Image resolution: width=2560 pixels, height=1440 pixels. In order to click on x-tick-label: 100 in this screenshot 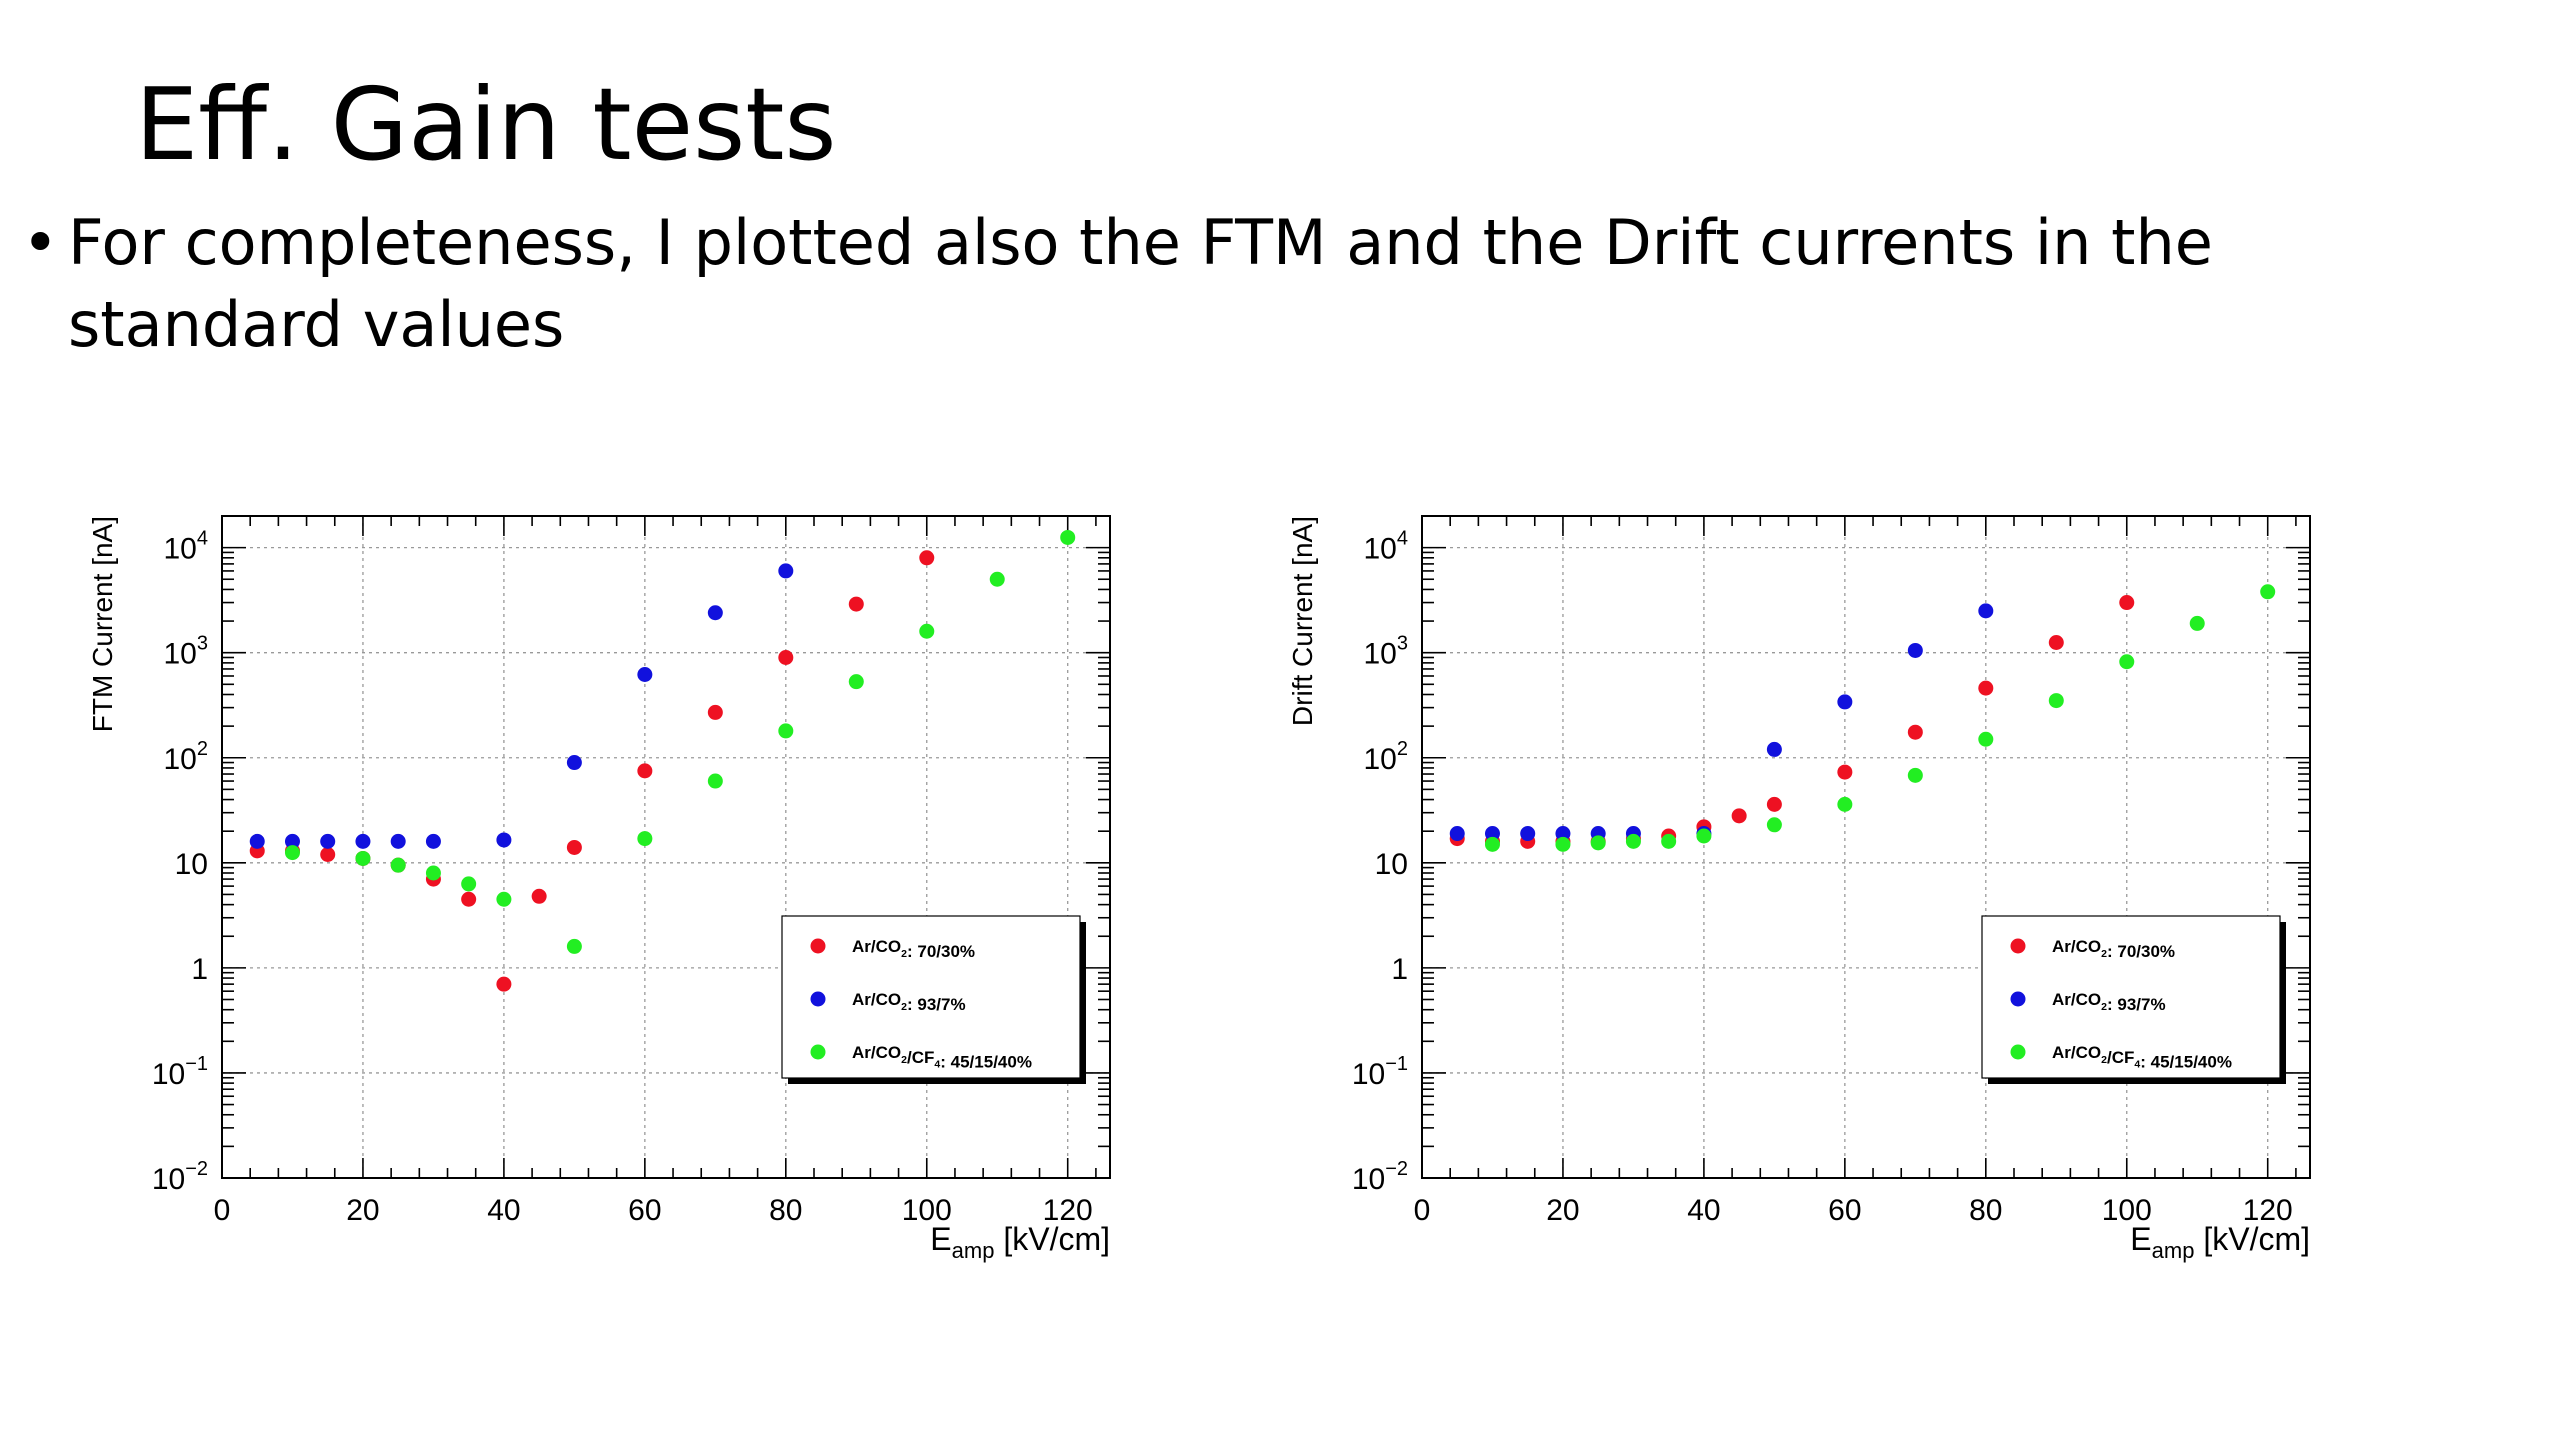, I will do `click(927, 1210)`.